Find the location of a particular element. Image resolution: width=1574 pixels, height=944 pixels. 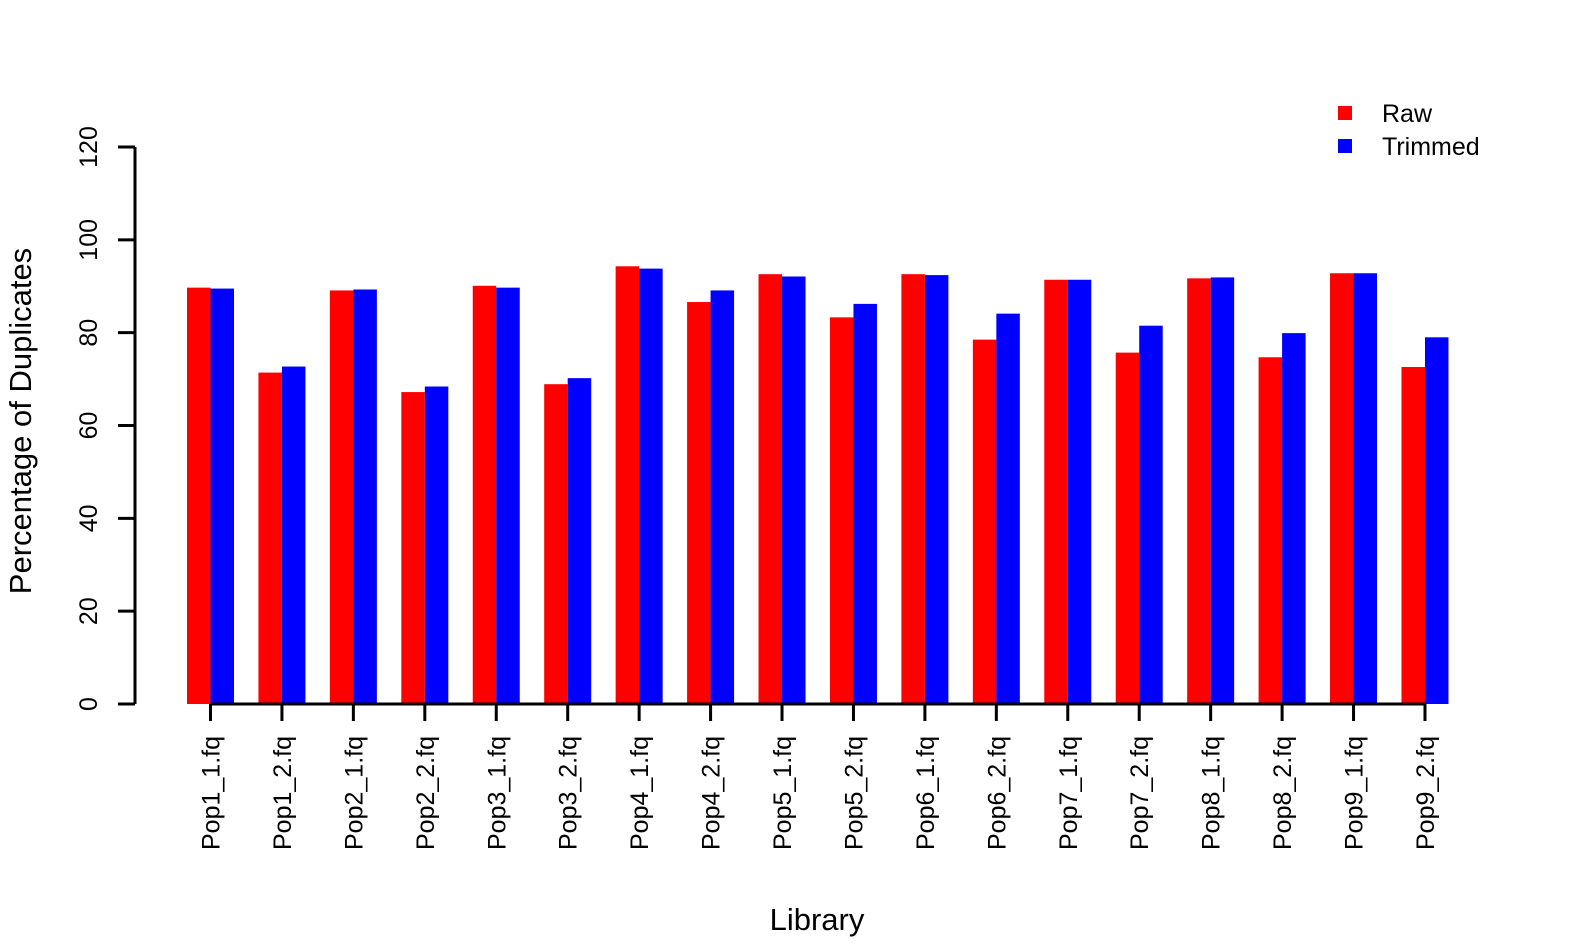

bar-trimmed-pop7-1-fq is located at coordinates (1079, 491).